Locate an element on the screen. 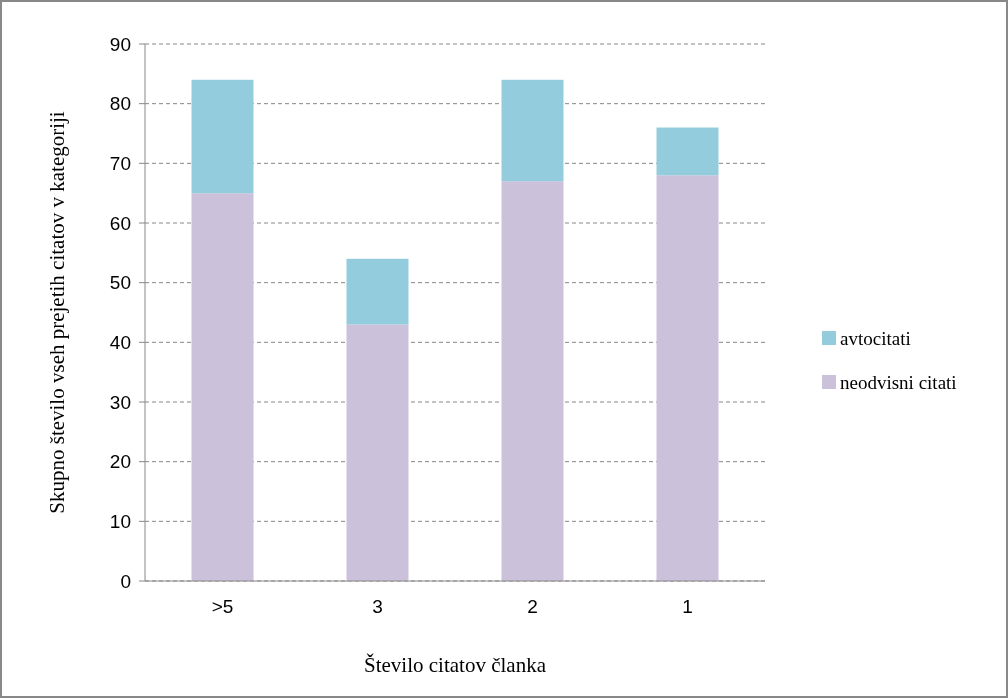 This screenshot has height=698, width=1008. y-tick-label: 40 is located at coordinates (120, 342).